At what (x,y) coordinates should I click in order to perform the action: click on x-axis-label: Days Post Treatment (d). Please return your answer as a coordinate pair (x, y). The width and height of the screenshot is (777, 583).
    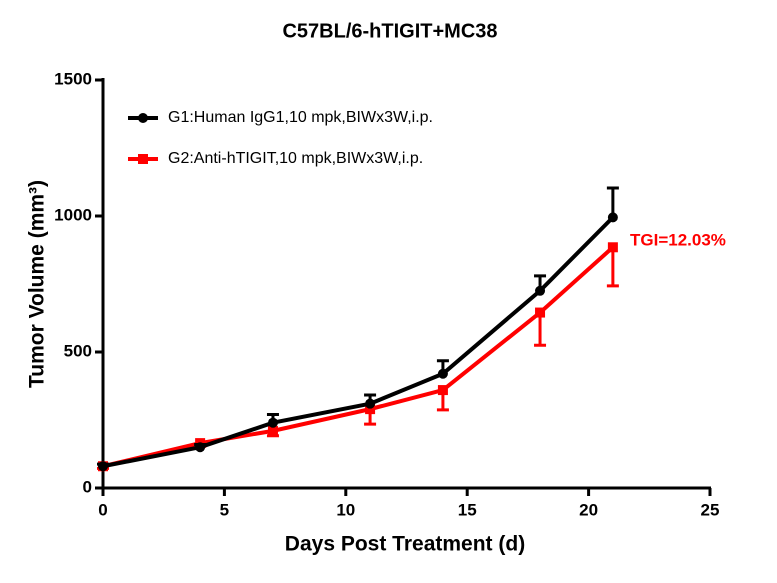
    Looking at the image, I should click on (405, 544).